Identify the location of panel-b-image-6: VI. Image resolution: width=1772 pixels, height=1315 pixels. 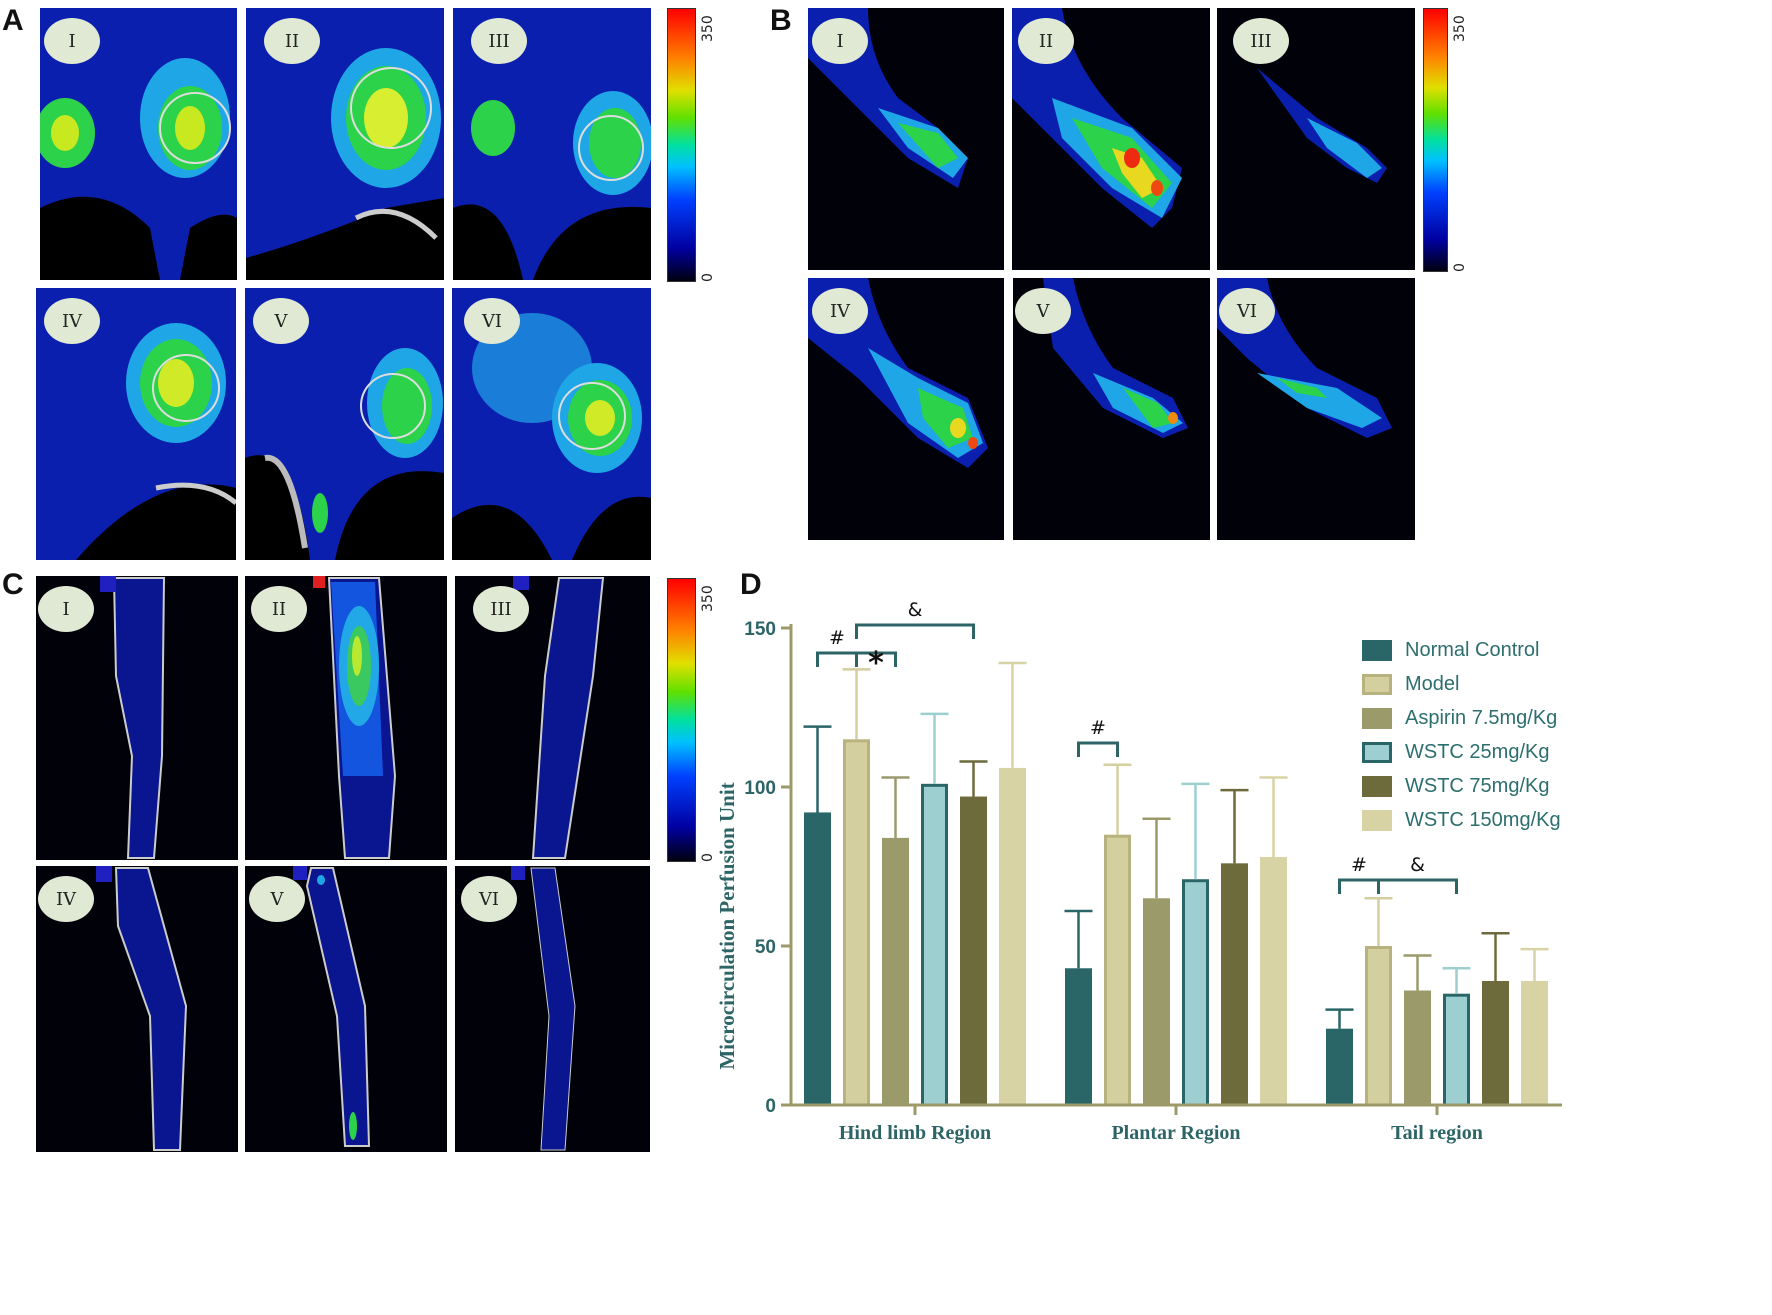
(1316, 409).